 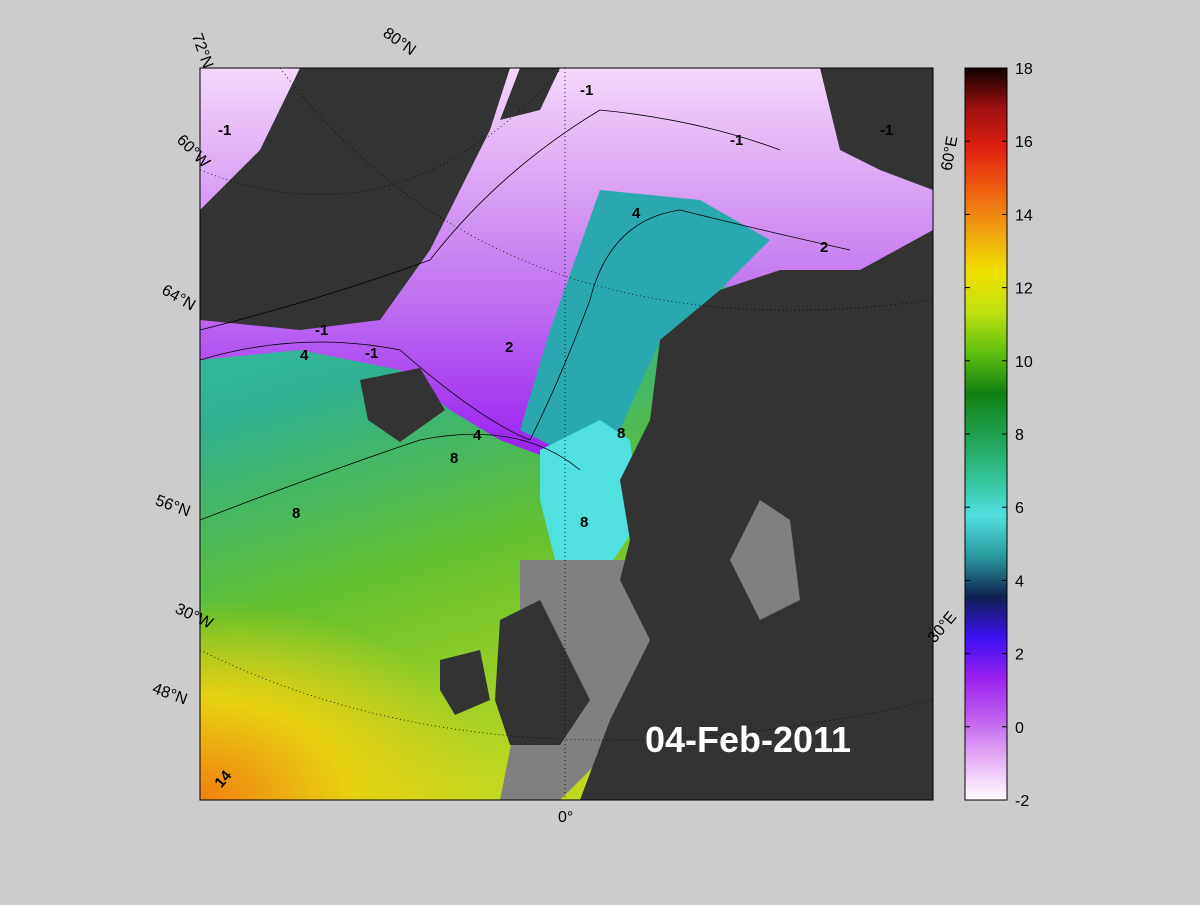 What do you see at coordinates (1024, 69) in the screenshot?
I see `colorbar-tick-label: 18` at bounding box center [1024, 69].